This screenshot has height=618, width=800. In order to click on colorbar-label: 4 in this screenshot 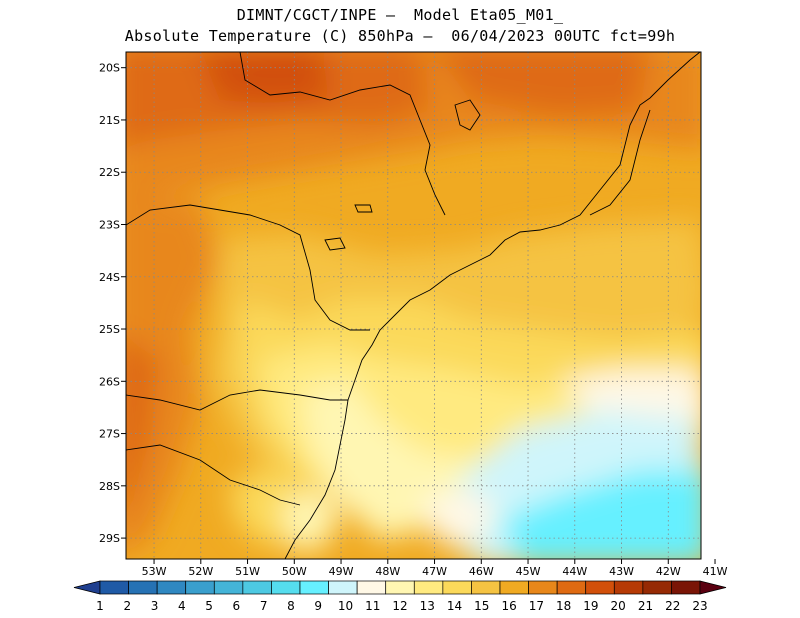, I will do `click(182, 606)`.